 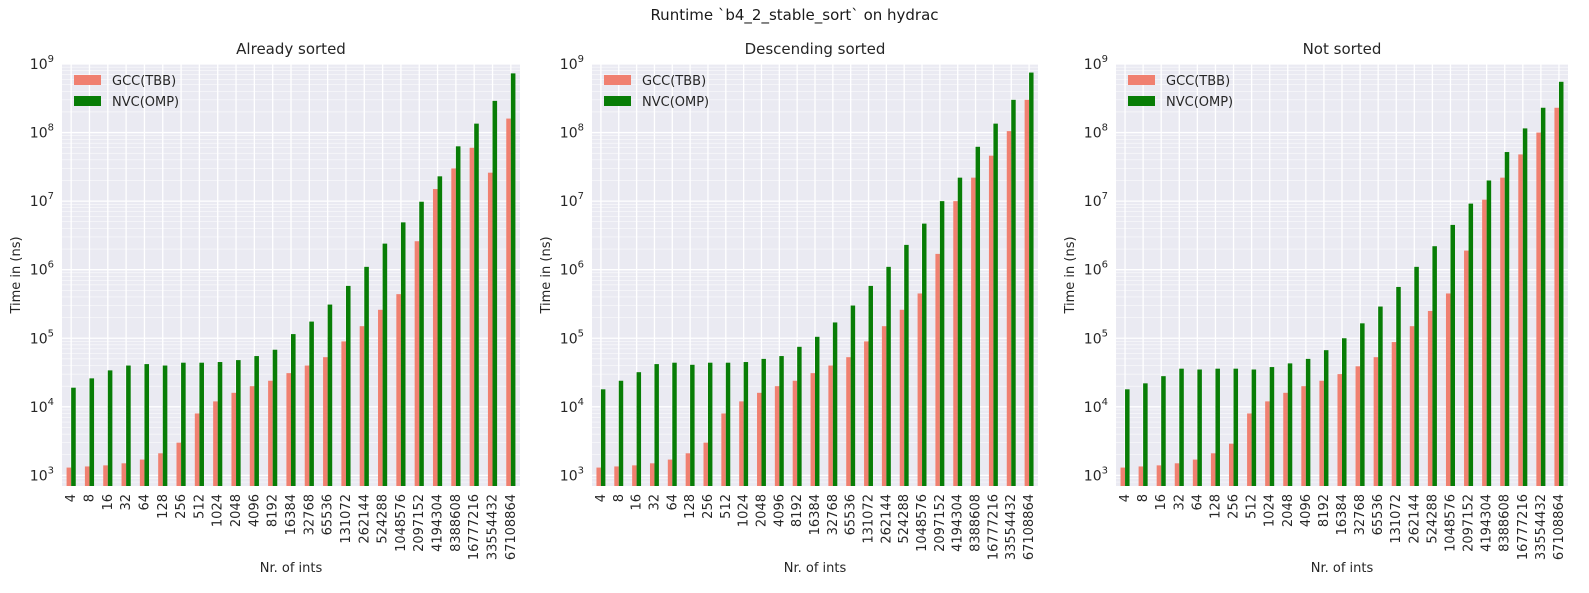 What do you see at coordinates (472, 316) in the screenshot?
I see `bar-GCC(TBB)-16777216` at bounding box center [472, 316].